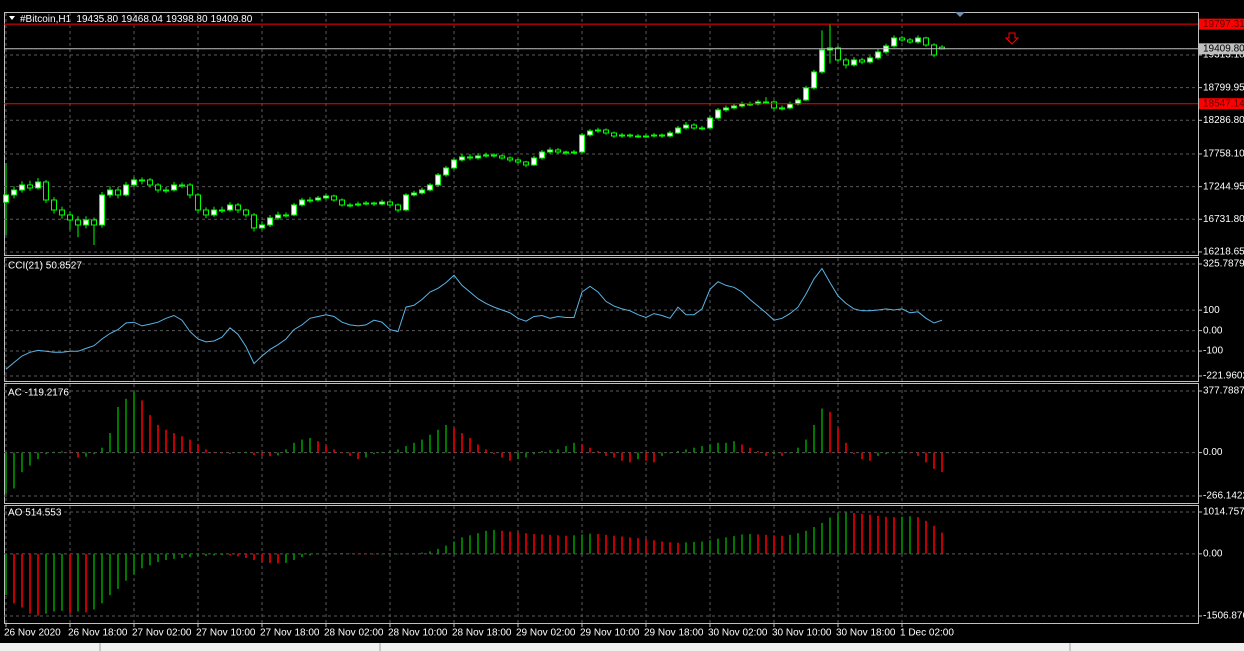  I want to click on menu-arrow, so click(12, 18).